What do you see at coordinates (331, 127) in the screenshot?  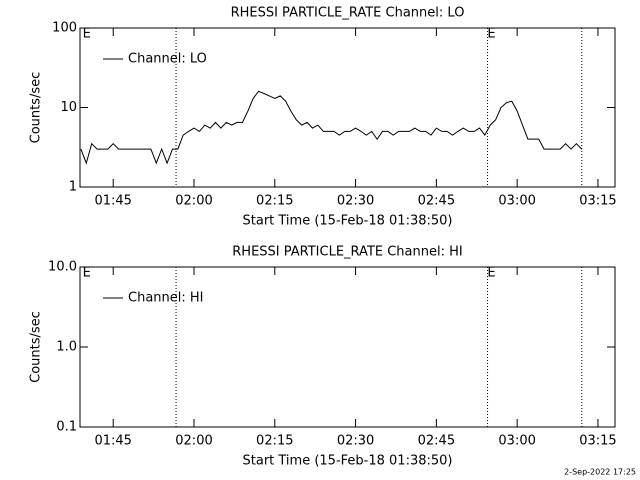 I see `data-line` at bounding box center [331, 127].